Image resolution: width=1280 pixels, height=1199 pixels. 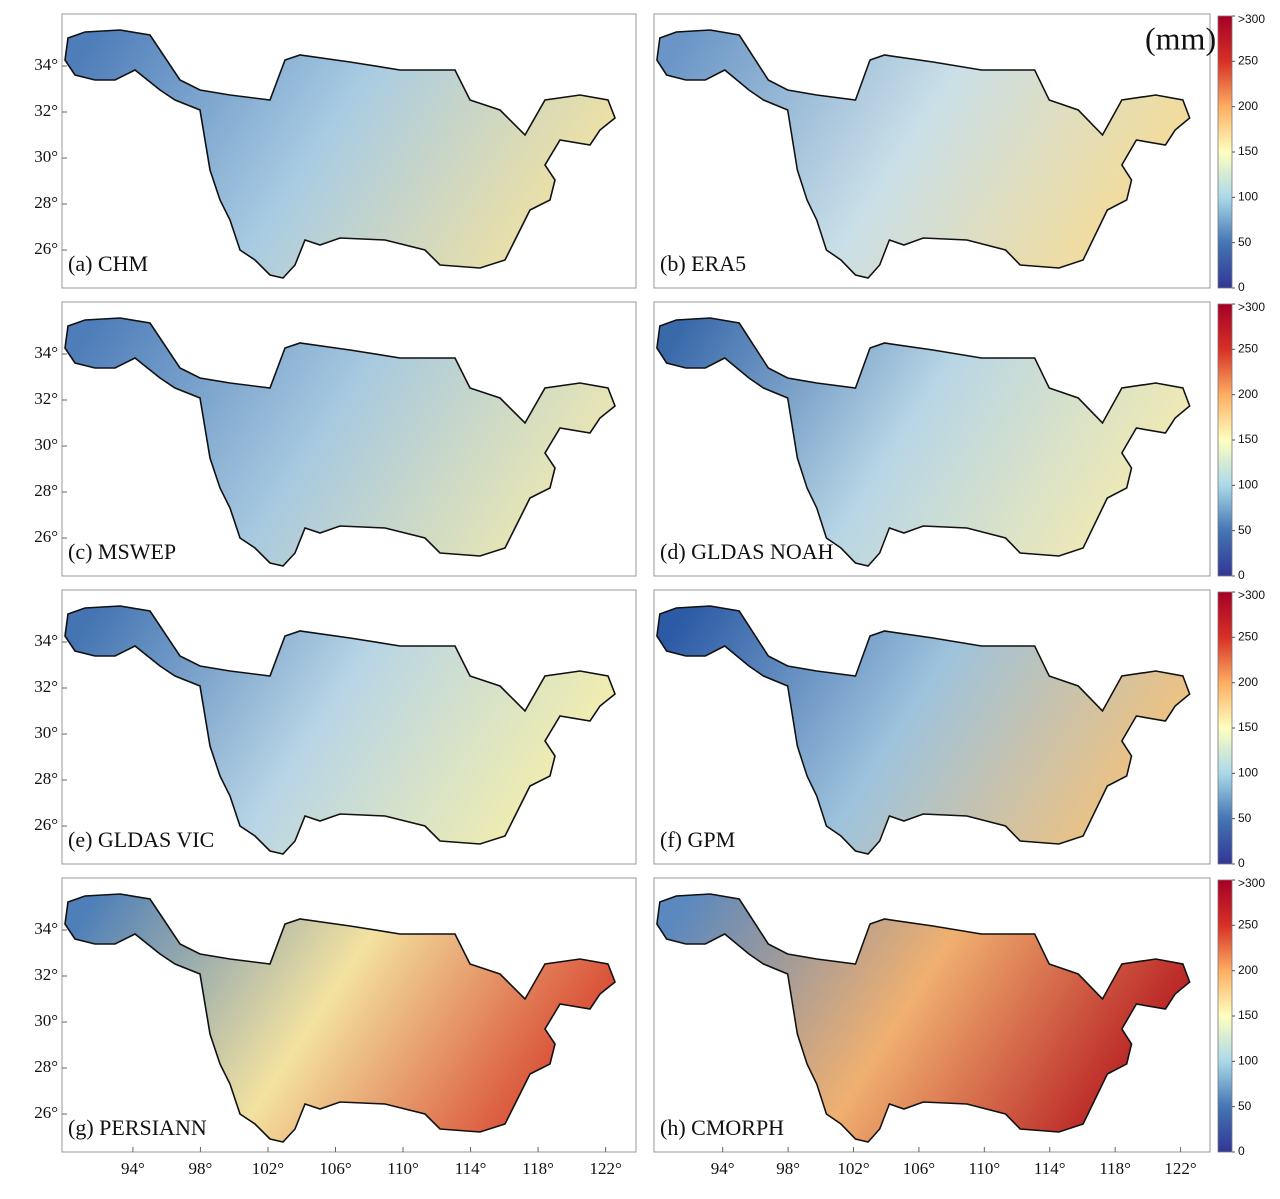 I want to click on panel-label: (e) GLDAS VIC, so click(x=141, y=839).